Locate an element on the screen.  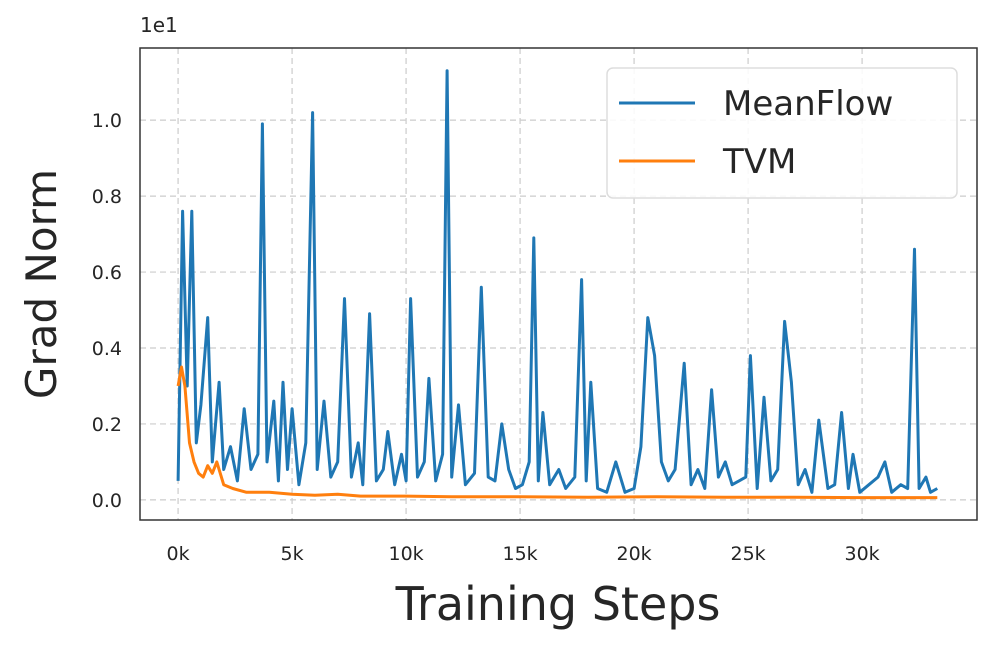
x-tick-label: 0k is located at coordinates (178, 554).